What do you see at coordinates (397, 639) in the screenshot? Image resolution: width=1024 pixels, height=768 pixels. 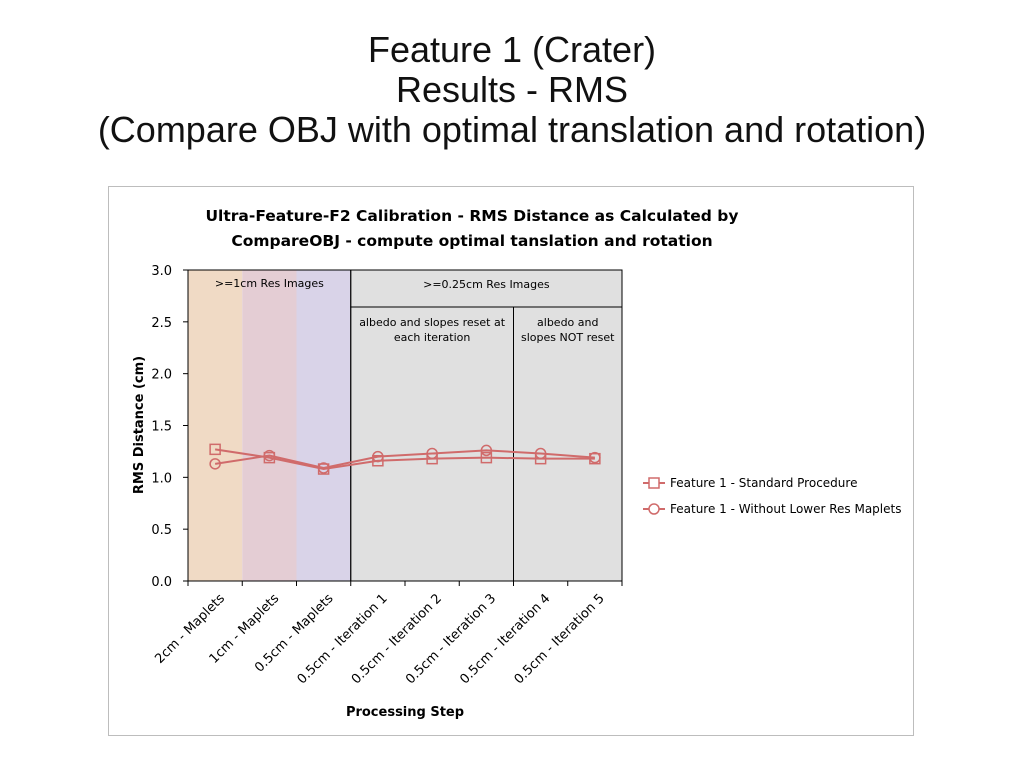 I see `x-tick-label: 0.5cm - Iteration 2` at bounding box center [397, 639].